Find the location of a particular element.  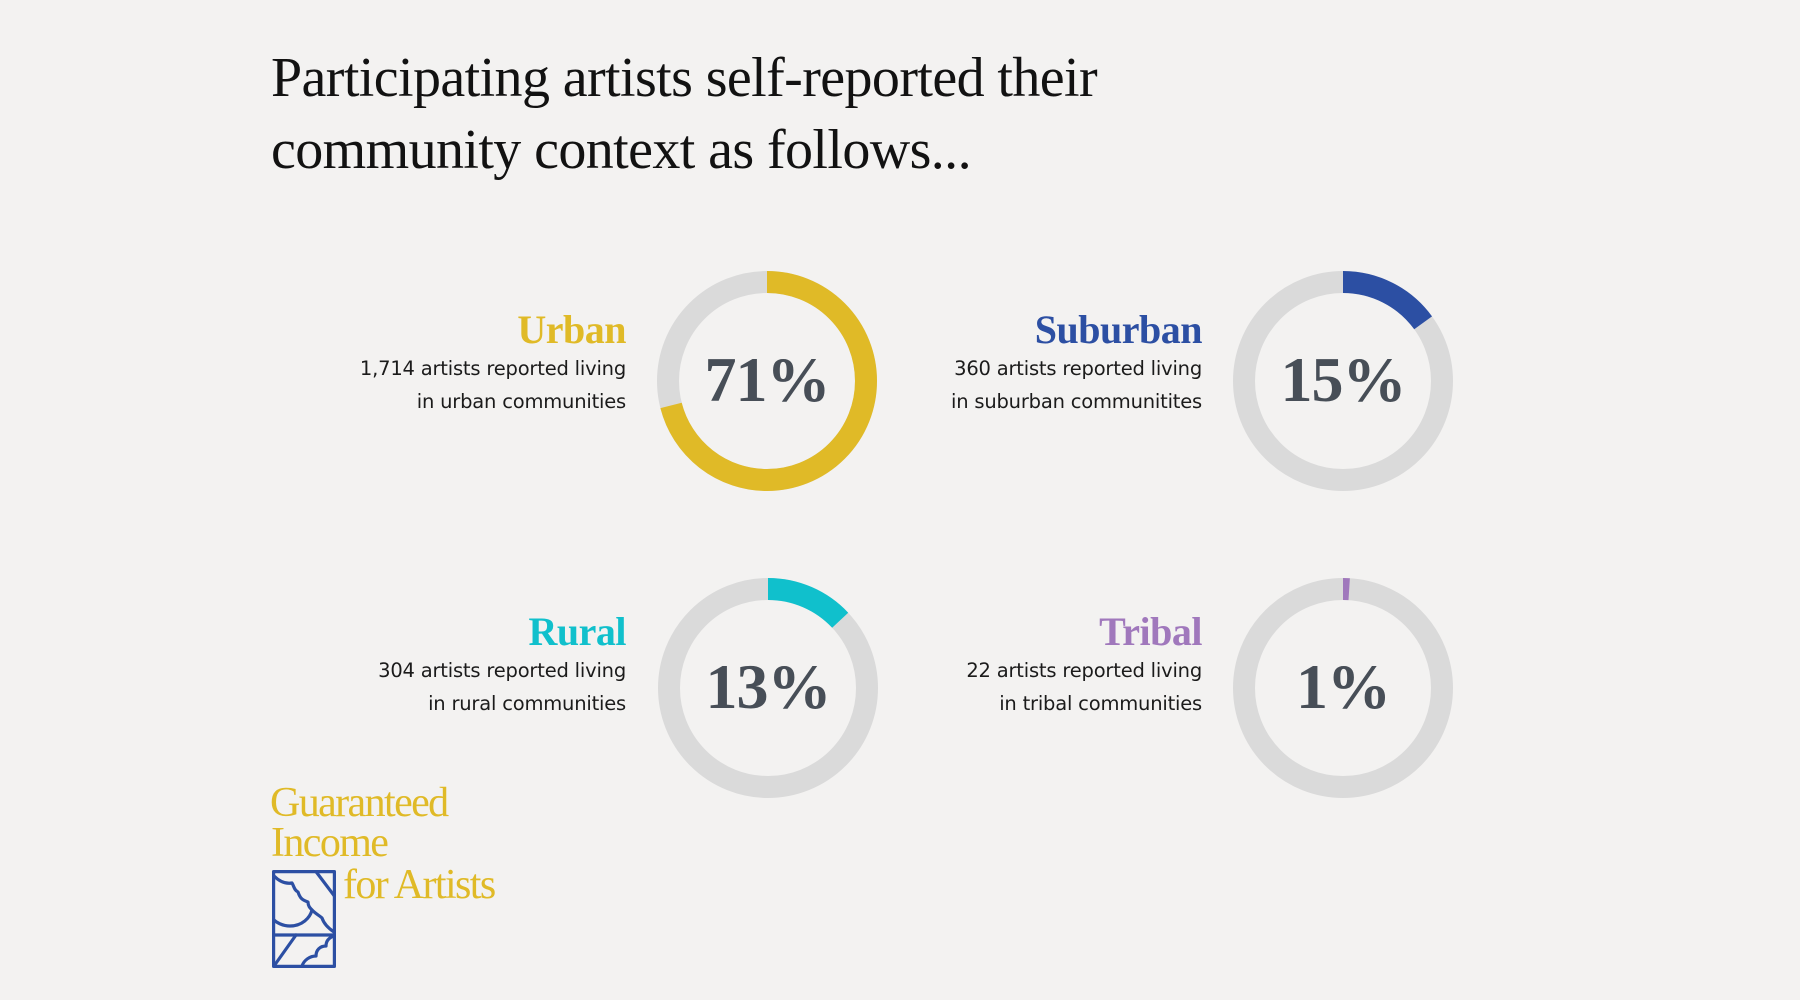

desc-line-2: in tribal communities is located at coordinates (1100, 703).